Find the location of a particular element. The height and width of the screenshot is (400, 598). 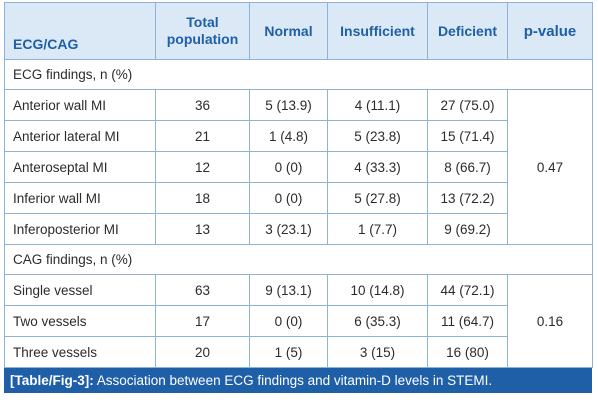

cell-deficient: 9 (69.2) is located at coordinates (467, 229).